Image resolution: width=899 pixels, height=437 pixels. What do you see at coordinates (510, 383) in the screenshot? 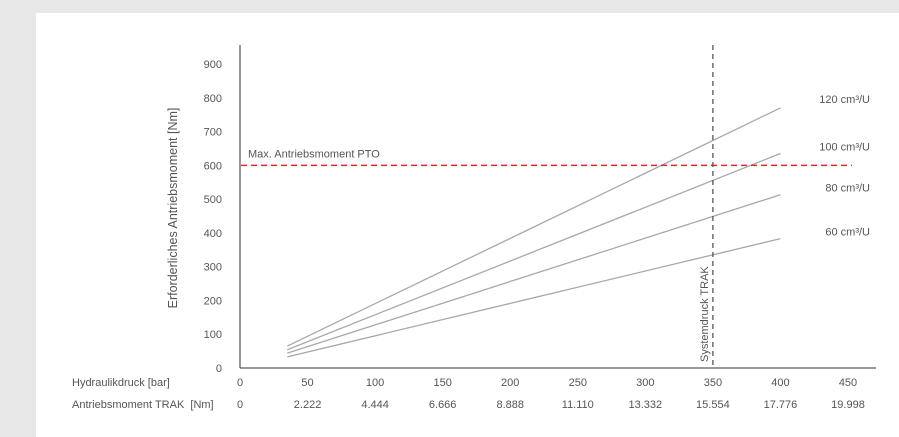
I see `x-tick-label: 200` at bounding box center [510, 383].